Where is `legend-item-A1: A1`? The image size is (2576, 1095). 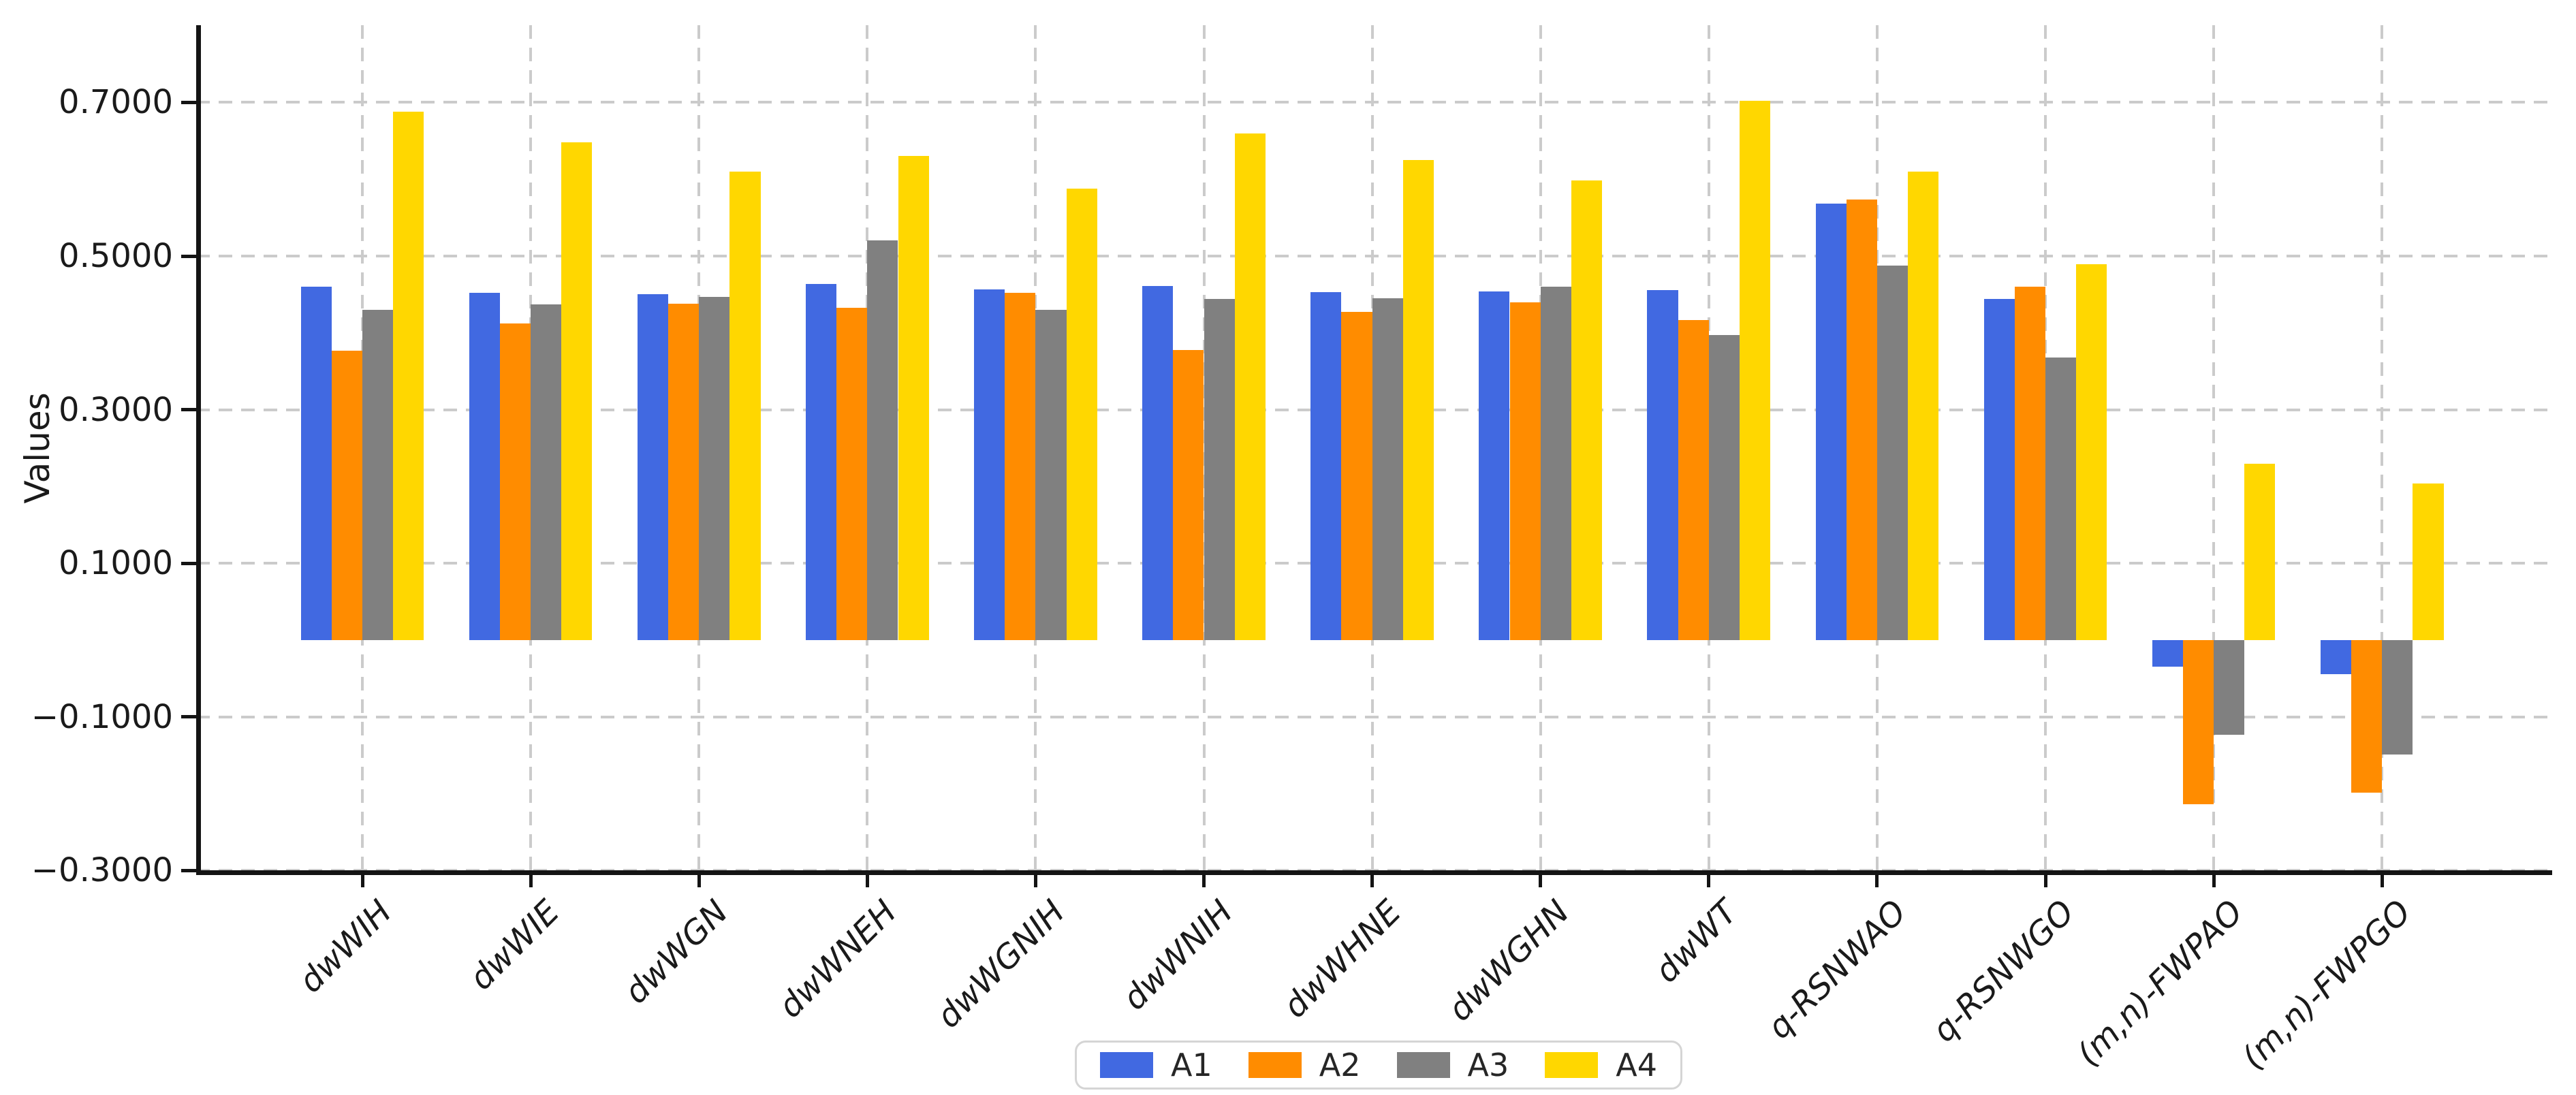 legend-item-A1: A1 is located at coordinates (1156, 1065).